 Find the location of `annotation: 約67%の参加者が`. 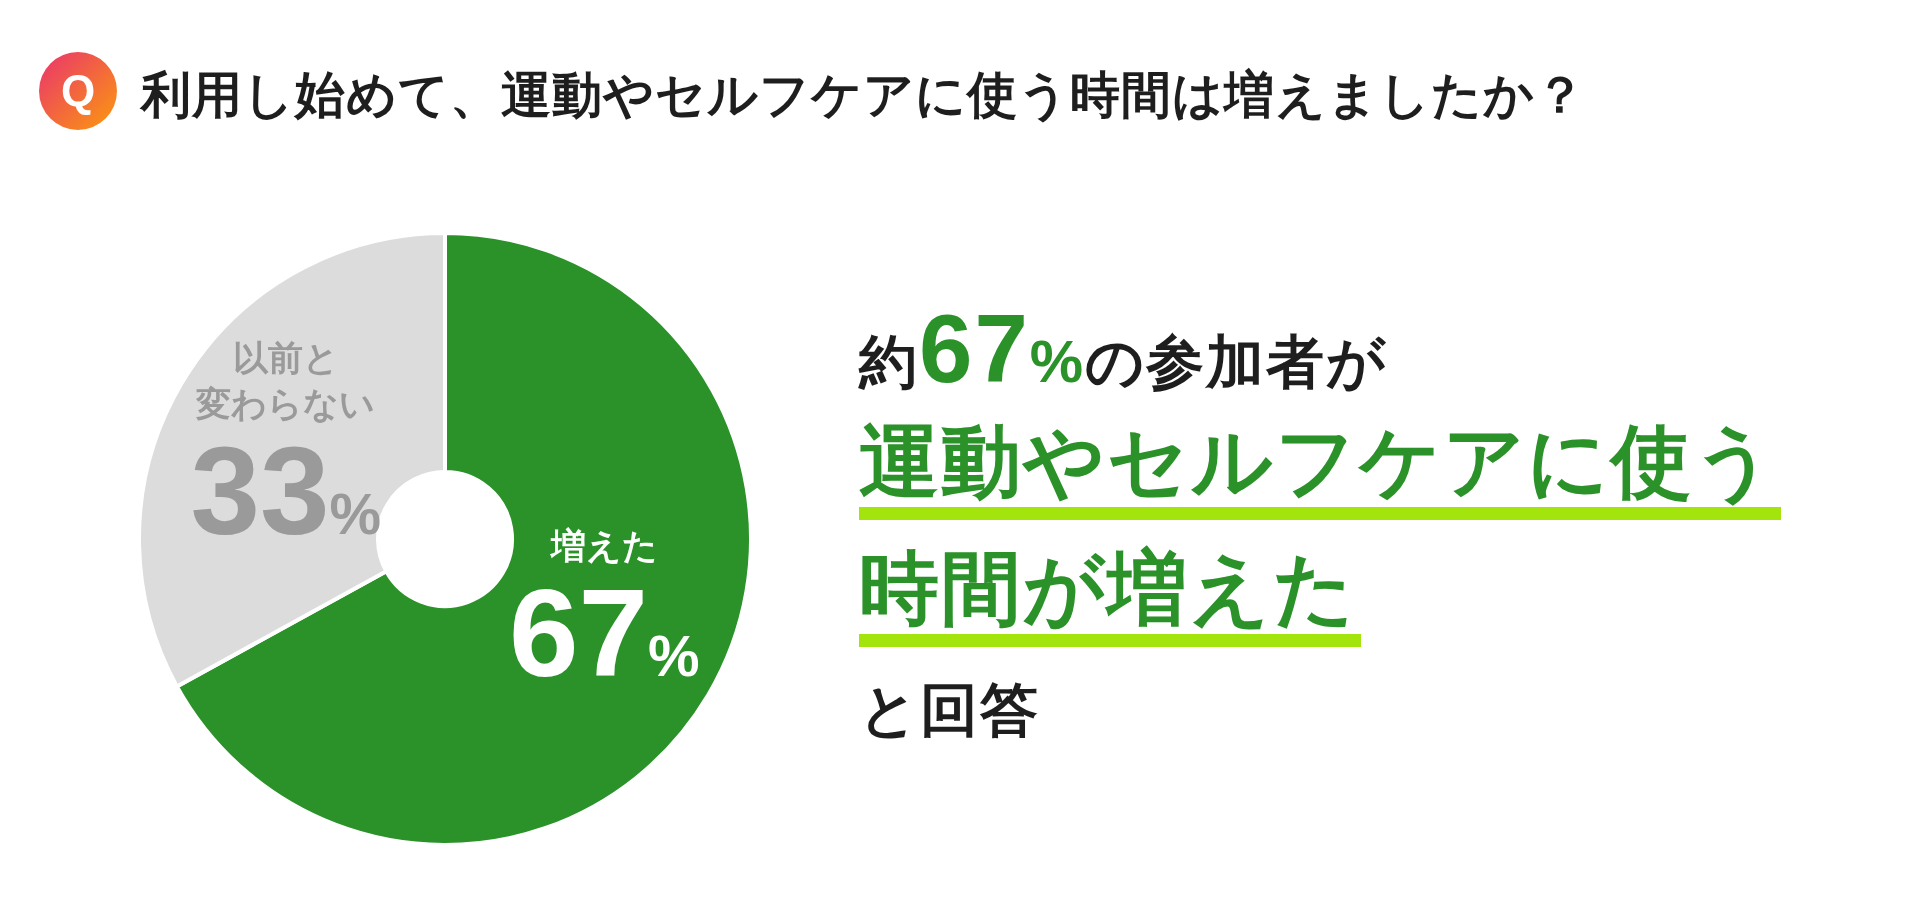

annotation: 約67%の参加者が is located at coordinates (1123, 348).